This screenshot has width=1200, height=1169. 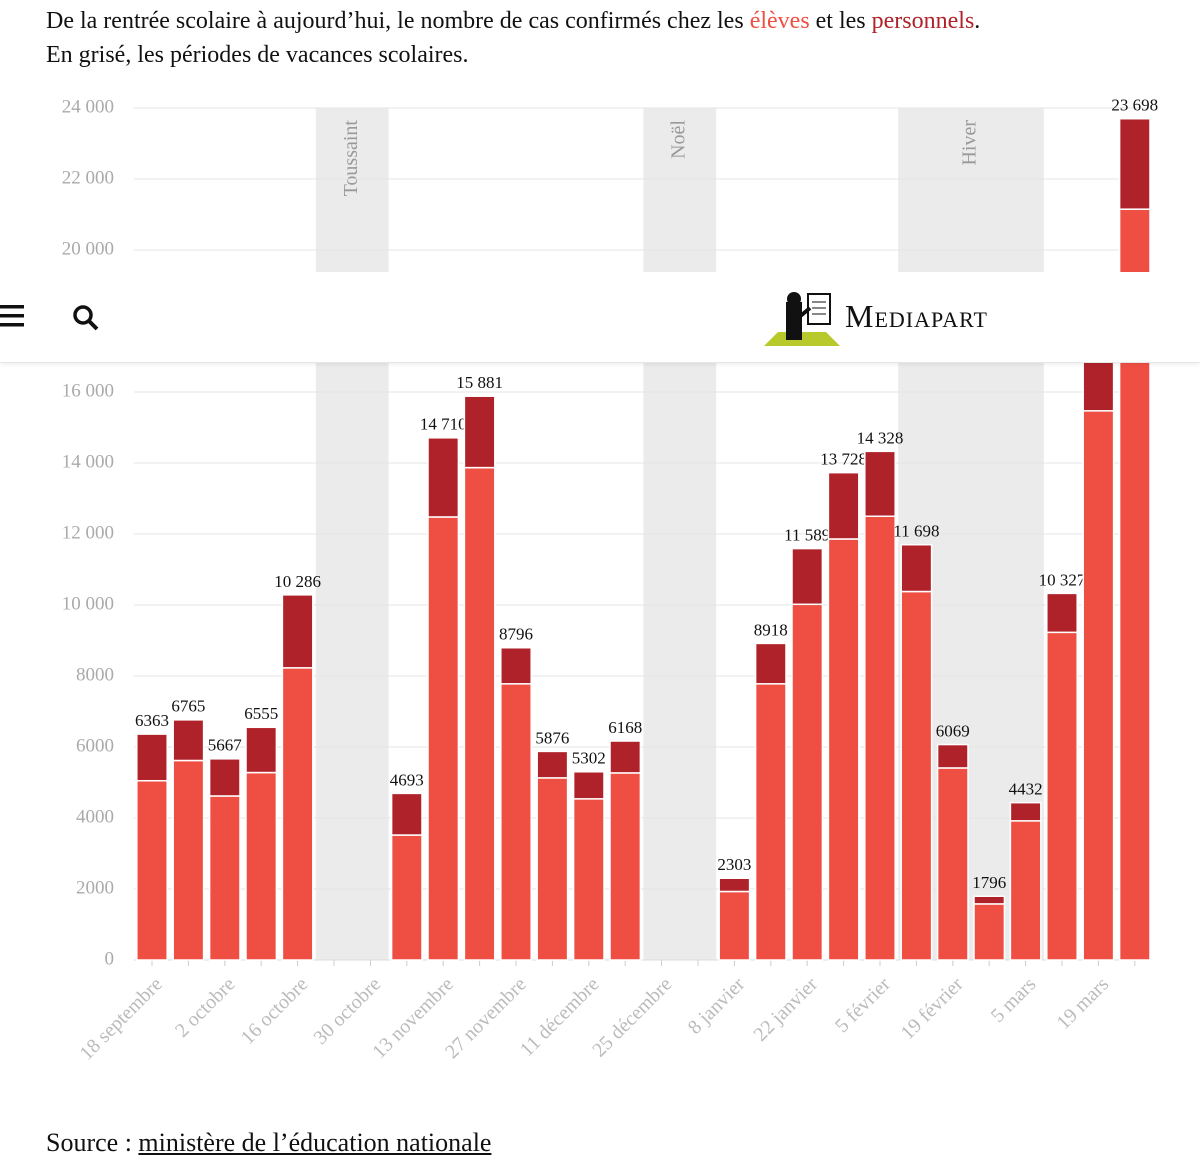 I want to click on x-tick-label: 25 décembre, so click(x=632, y=1017).